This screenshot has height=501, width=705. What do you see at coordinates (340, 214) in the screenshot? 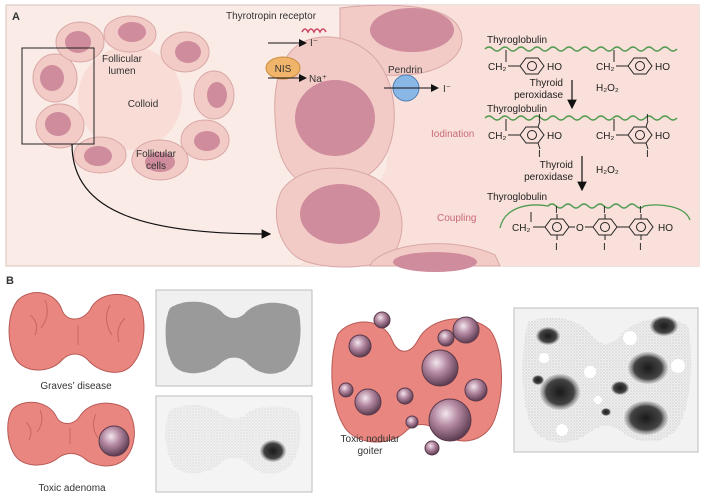
I see `lower-cell-nucleus` at bounding box center [340, 214].